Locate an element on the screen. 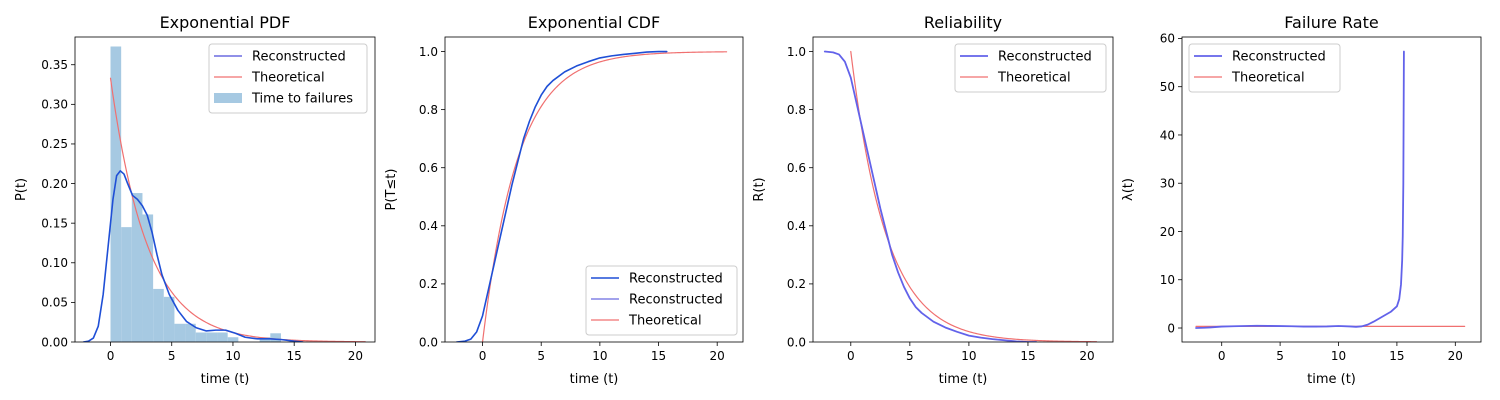 Image resolution: width=1500 pixels, height=400 pixels. legend: Reconstructed Reconstructed Theoretical is located at coordinates (661, 300).